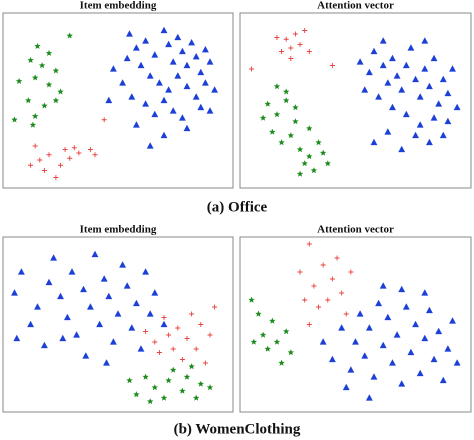 The height and width of the screenshot is (440, 474). What do you see at coordinates (118, 6) in the screenshot?
I see `panel-title: Item embedding` at bounding box center [118, 6].